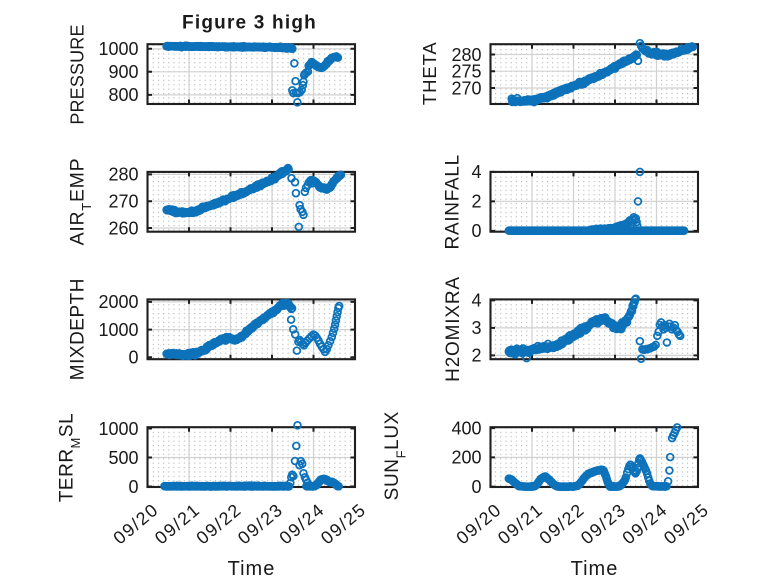 Image resolution: width=778 pixels, height=588 pixels. Describe the element at coordinates (123, 95) in the screenshot. I see `svg-text: 800` at that location.